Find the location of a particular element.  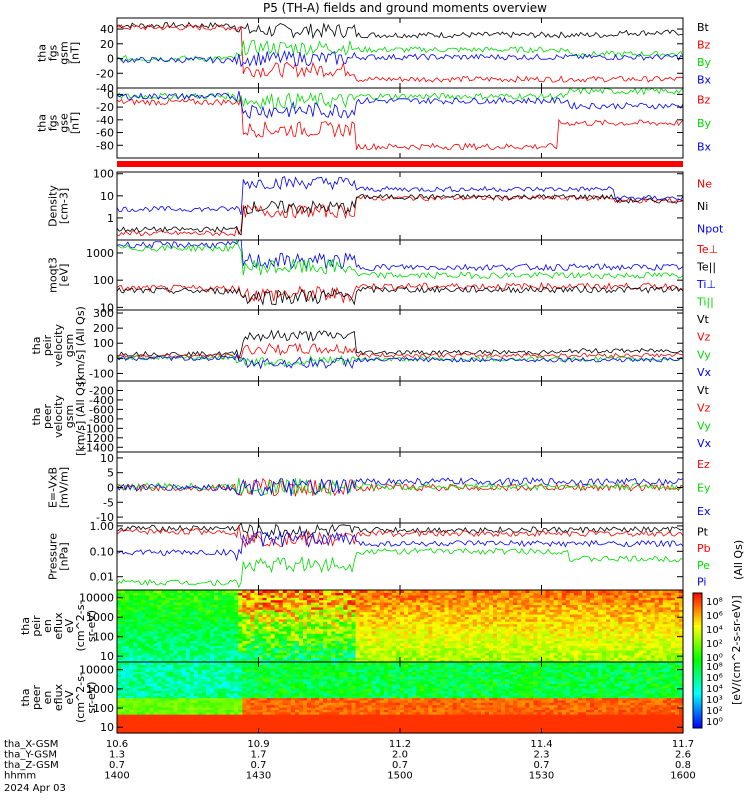

y-tick-label: -20 is located at coordinates (105, 107).